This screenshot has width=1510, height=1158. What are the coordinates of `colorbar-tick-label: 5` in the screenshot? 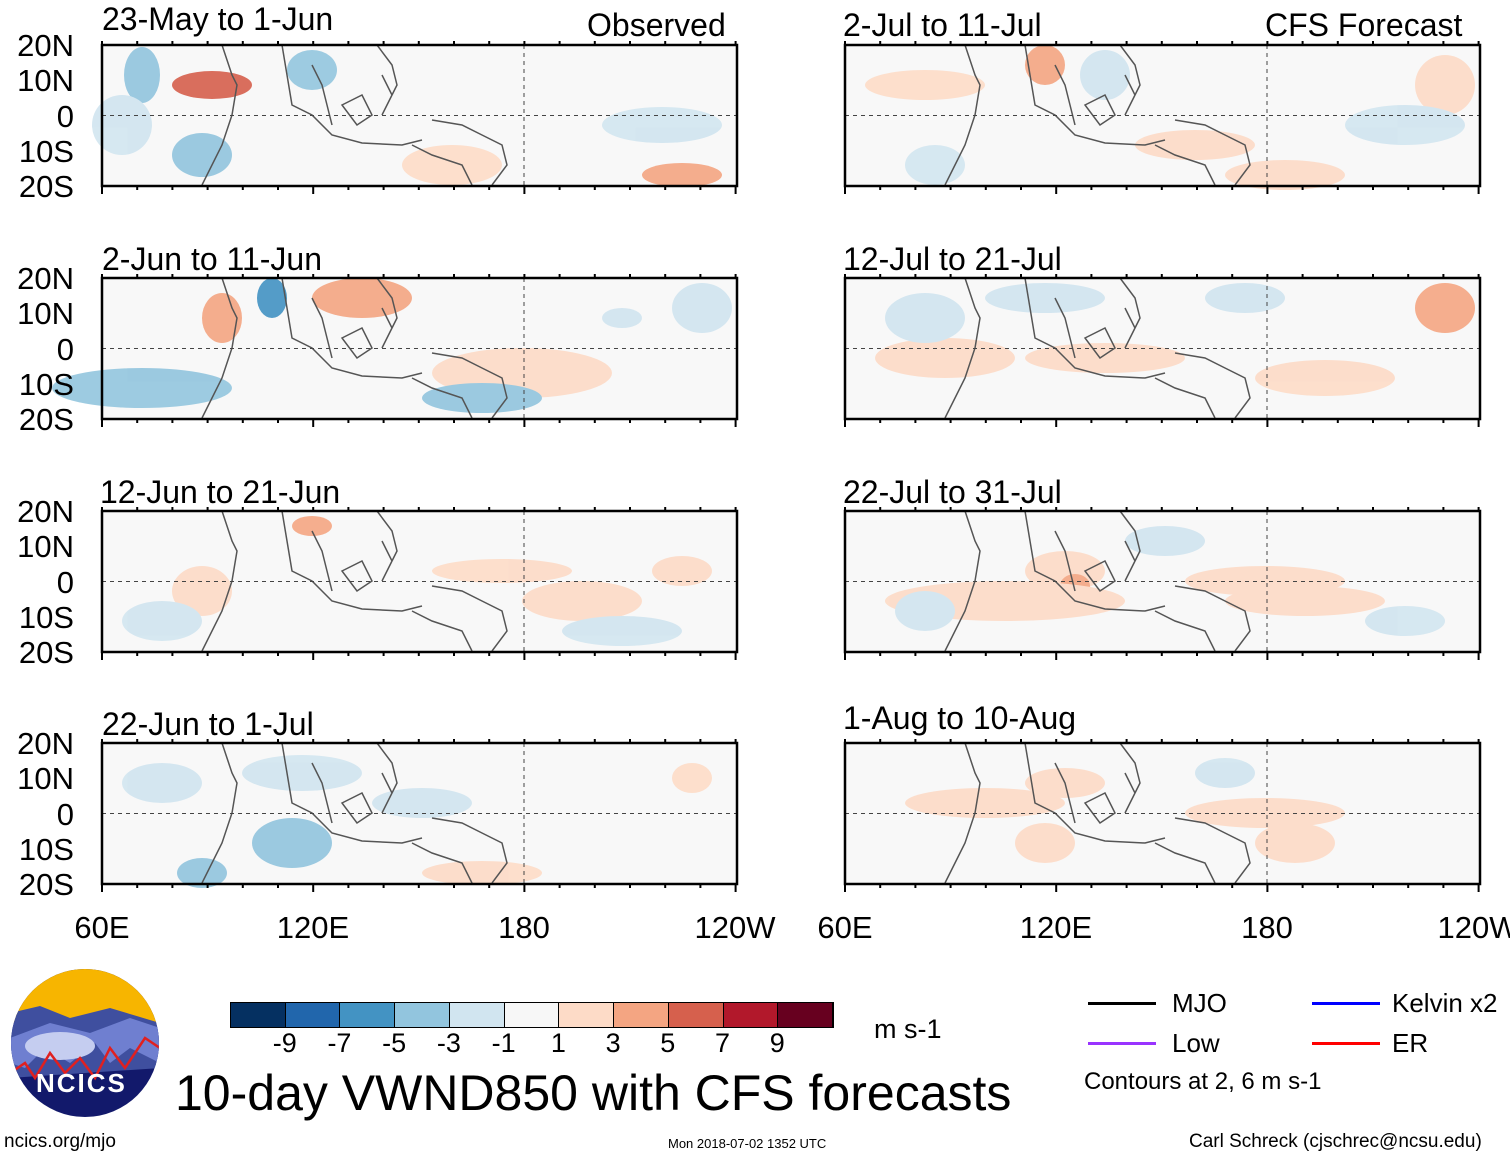 It's located at (668, 1043).